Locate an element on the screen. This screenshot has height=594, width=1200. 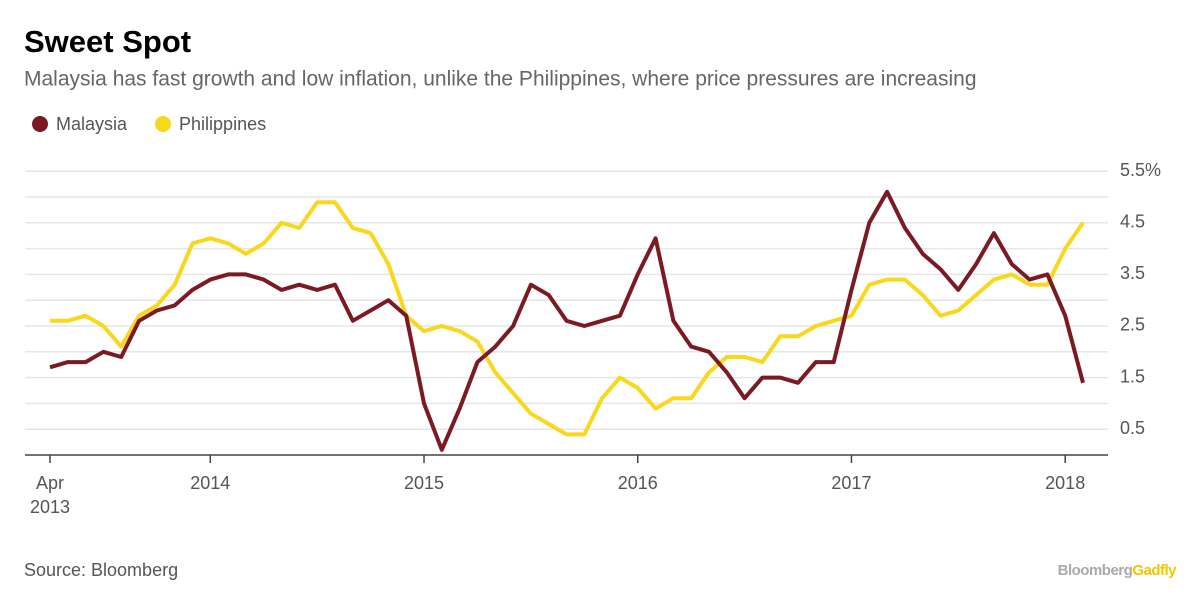
chart-title: Sweet Spot is located at coordinates (107, 41).